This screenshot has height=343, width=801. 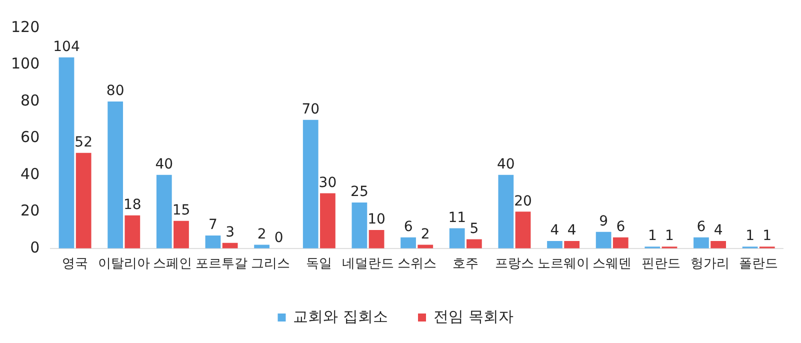 I want to click on data-label: 5, so click(x=474, y=228).